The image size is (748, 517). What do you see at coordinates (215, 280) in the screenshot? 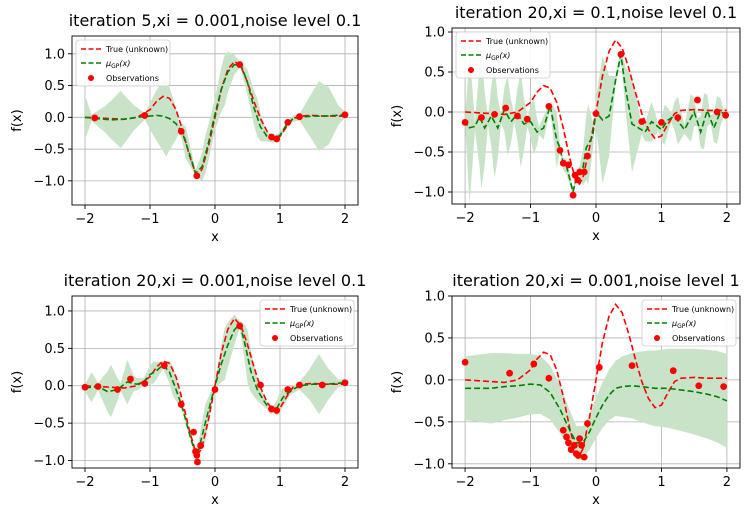
I see `chart-title: iteration 20,xi = 0.001,noise level 0.1` at bounding box center [215, 280].